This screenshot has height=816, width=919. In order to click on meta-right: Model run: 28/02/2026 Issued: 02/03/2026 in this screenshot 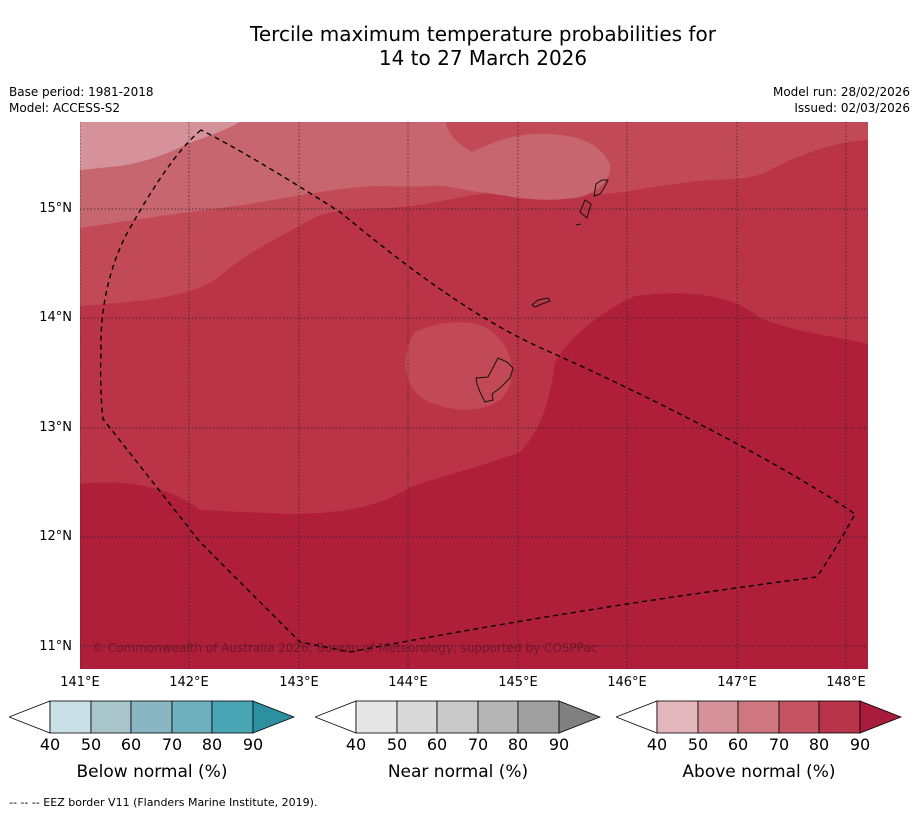, I will do `click(841, 100)`.